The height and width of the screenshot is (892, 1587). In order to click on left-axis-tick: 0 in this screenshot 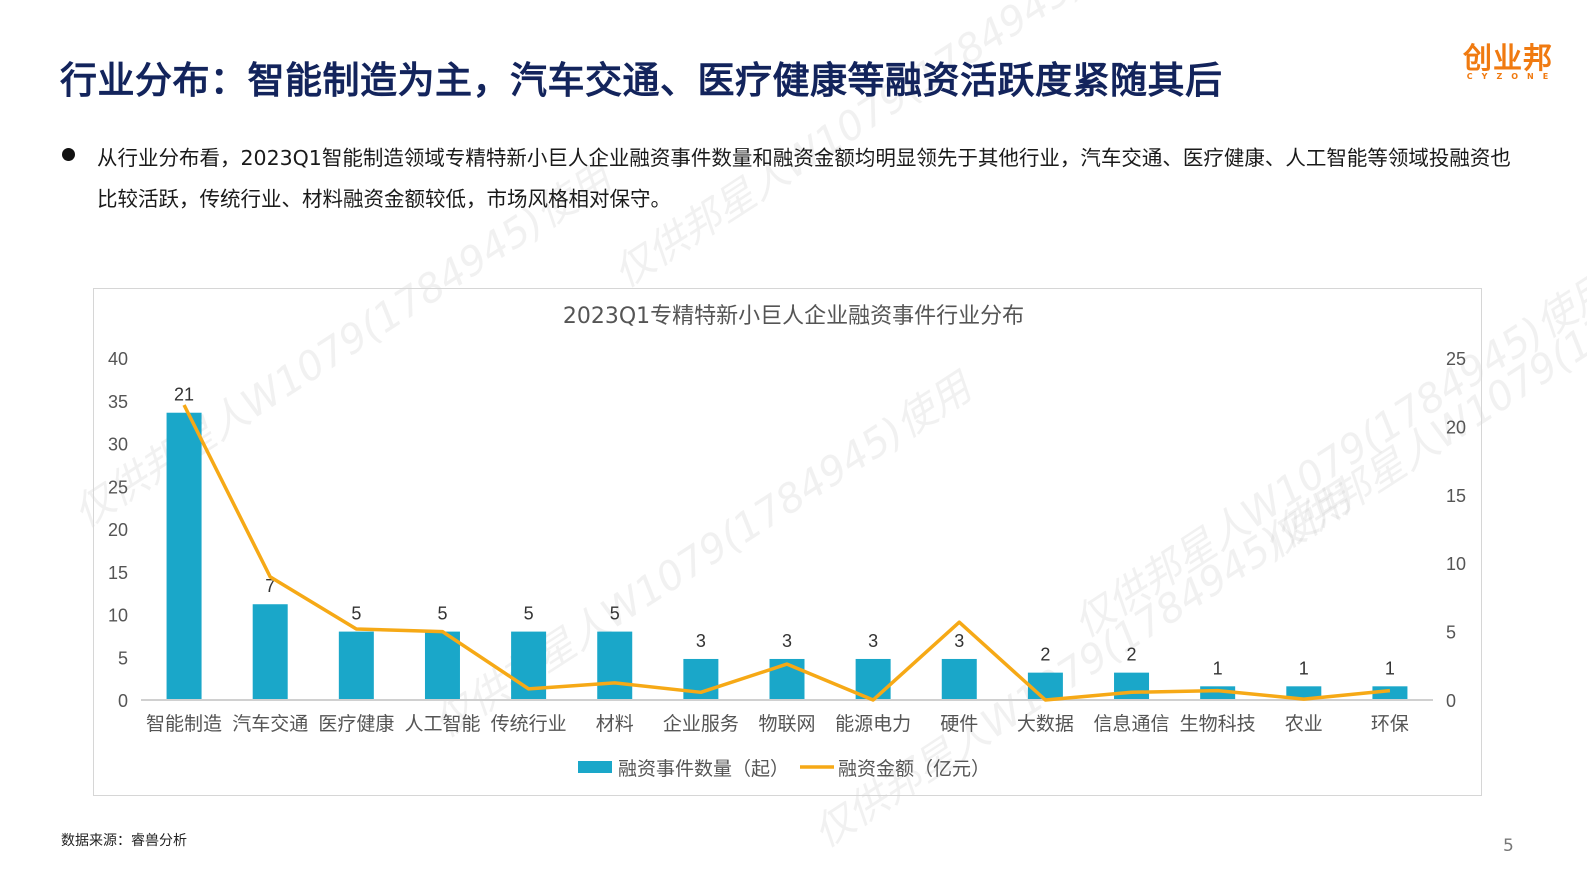, I will do `click(123, 701)`.